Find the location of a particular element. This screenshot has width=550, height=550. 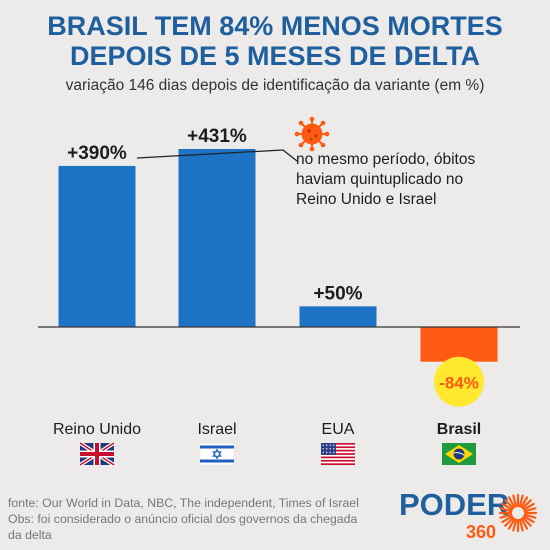

title-line-2: DEPOIS DE 5 MESES DE DELTA is located at coordinates (275, 56).